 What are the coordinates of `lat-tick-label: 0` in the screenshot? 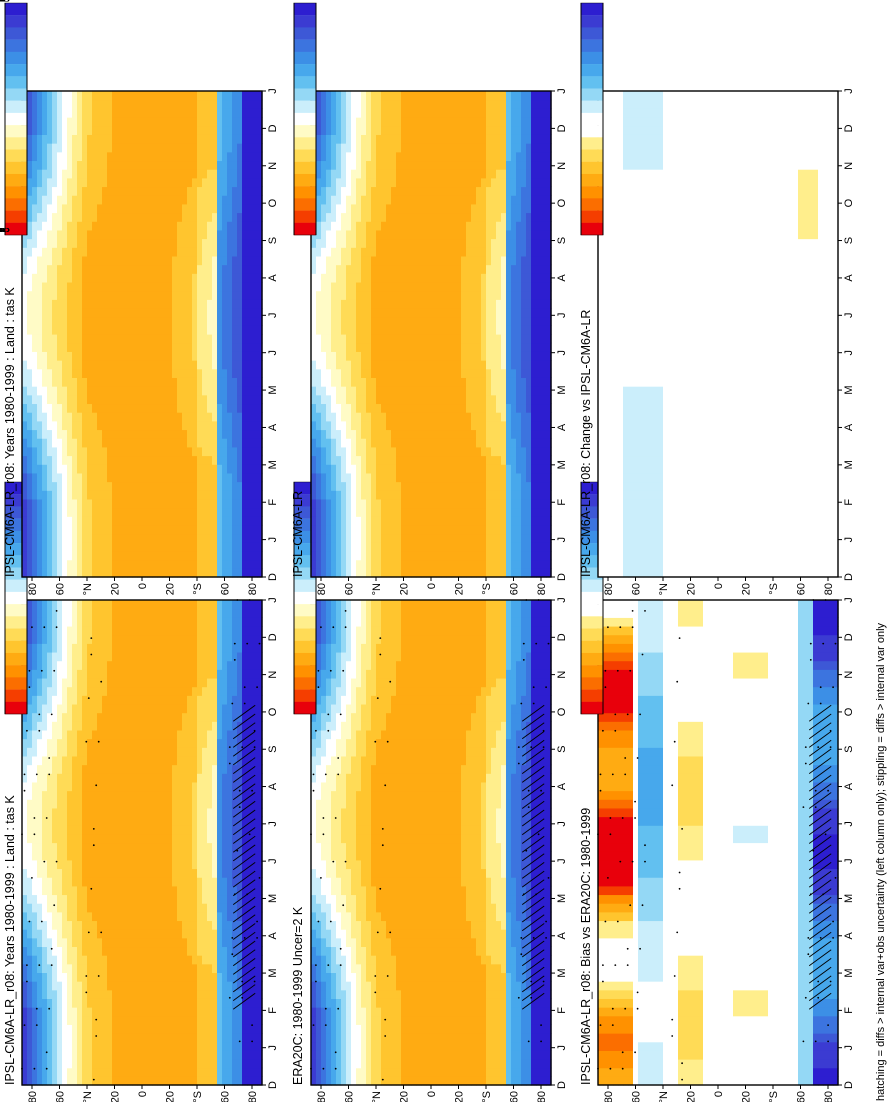 It's located at (143, 1094).